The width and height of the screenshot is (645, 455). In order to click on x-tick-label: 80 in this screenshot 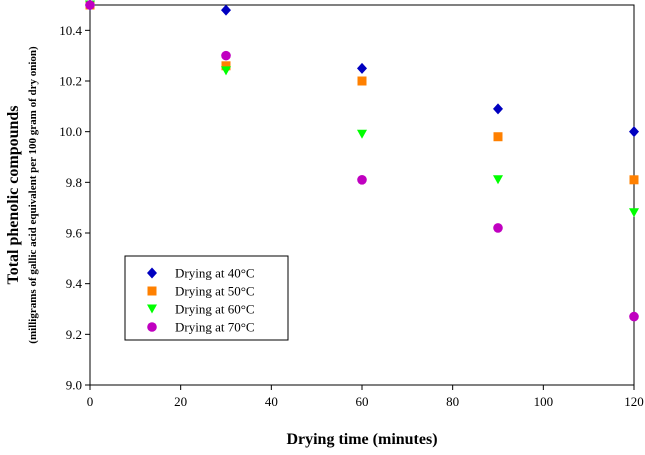, I will do `click(452, 401)`.